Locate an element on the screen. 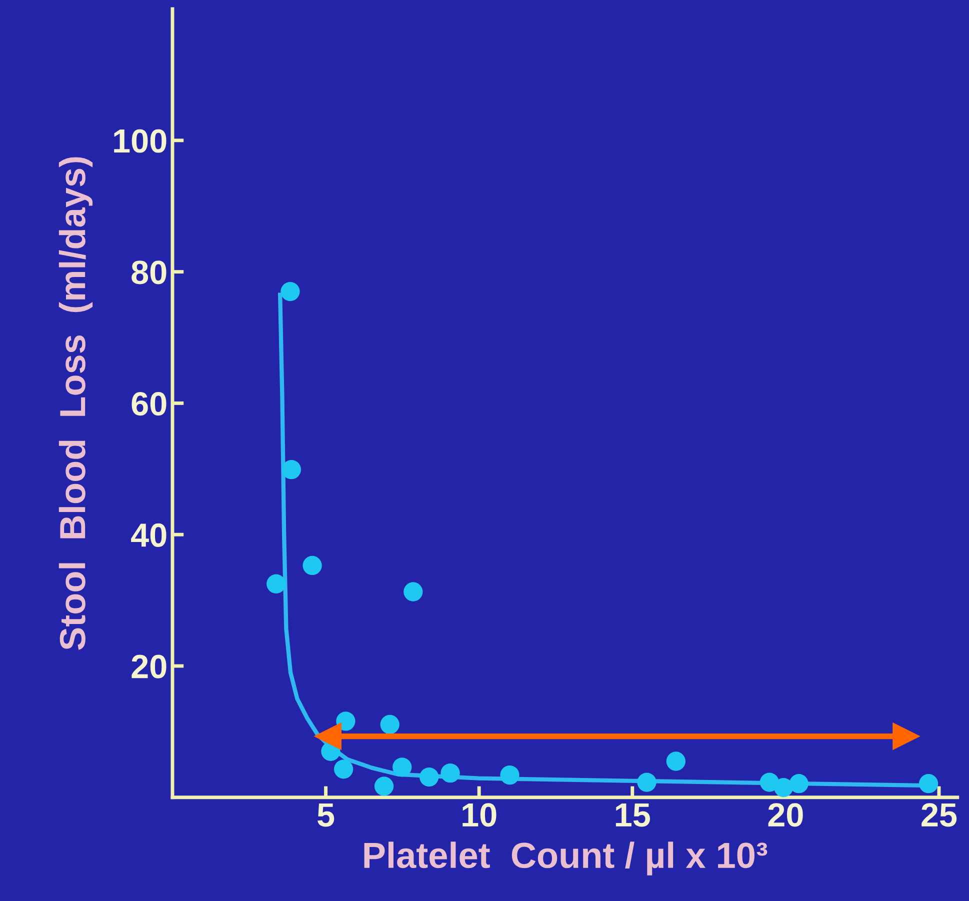 Image resolution: width=969 pixels, height=901 pixels. y-tick-label: 80 is located at coordinates (149, 272).